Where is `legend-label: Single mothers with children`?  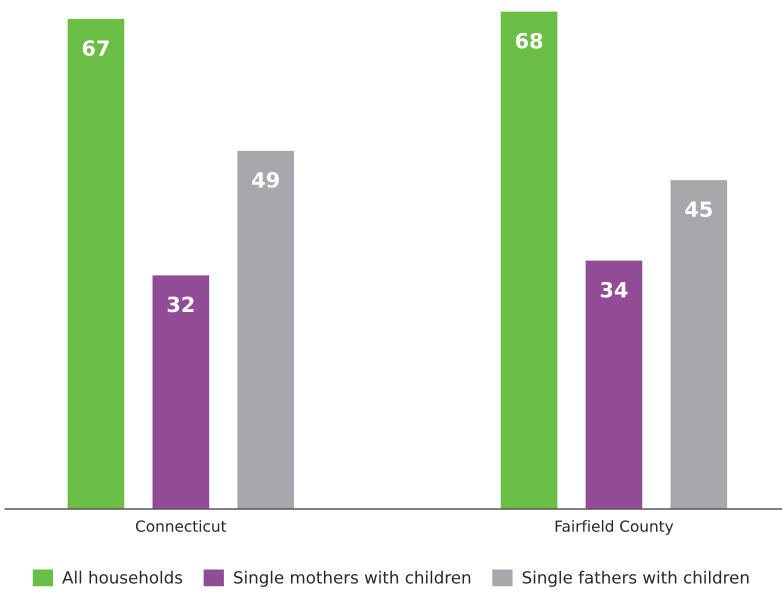
legend-label: Single mothers with children is located at coordinates (352, 578).